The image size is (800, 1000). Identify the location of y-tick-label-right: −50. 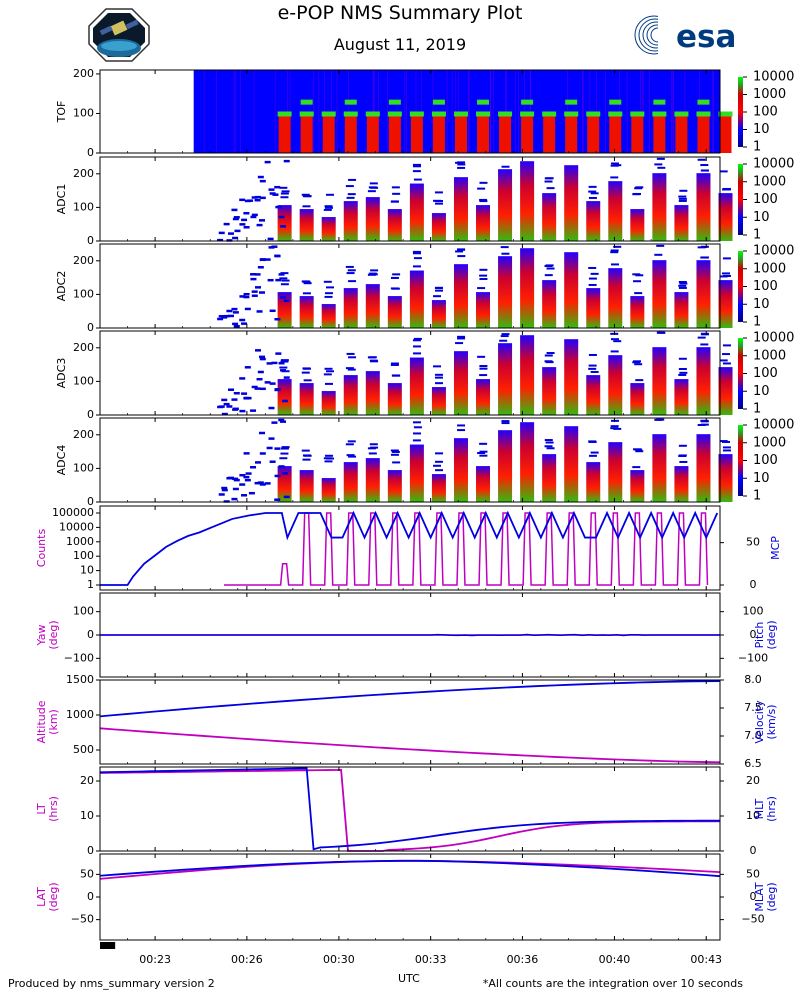
(752, 919).